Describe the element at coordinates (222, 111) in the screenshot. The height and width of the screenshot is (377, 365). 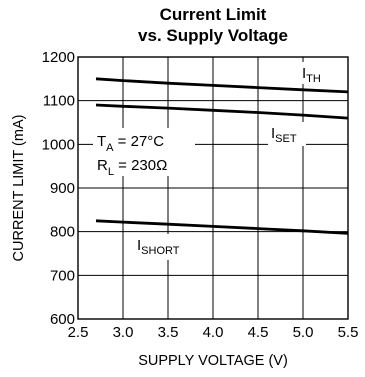
I see `series-line-i-set` at that location.